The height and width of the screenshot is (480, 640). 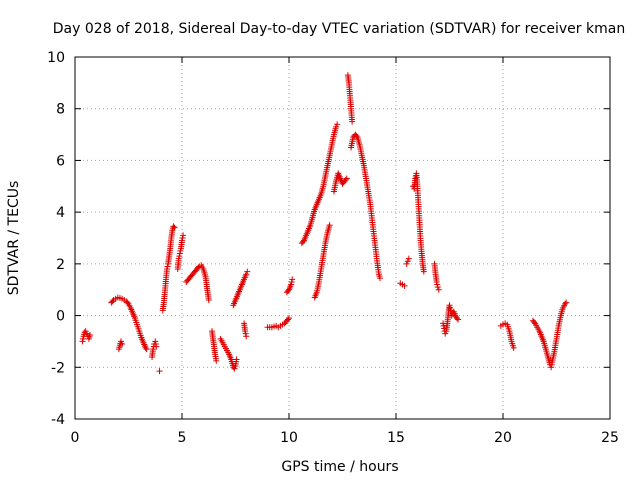 What do you see at coordinates (182, 438) in the screenshot?
I see `x-tick-label: 5` at bounding box center [182, 438].